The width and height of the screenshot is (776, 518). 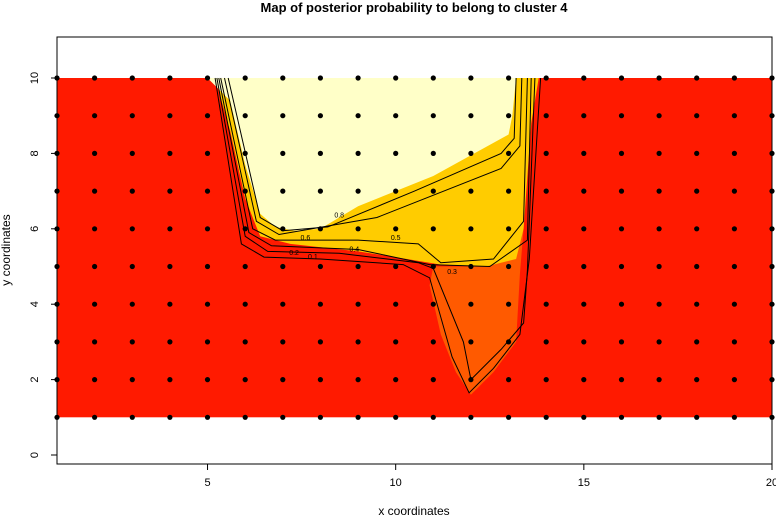 I want to click on heatmap-mid-low-region, so click(x=476, y=311).